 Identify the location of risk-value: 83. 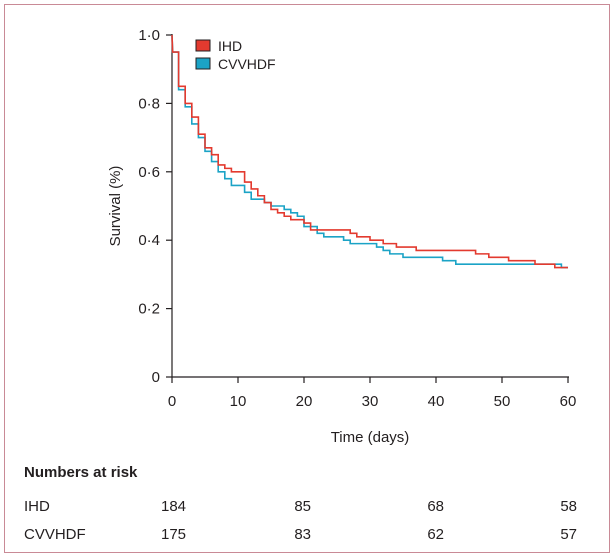
(302, 534).